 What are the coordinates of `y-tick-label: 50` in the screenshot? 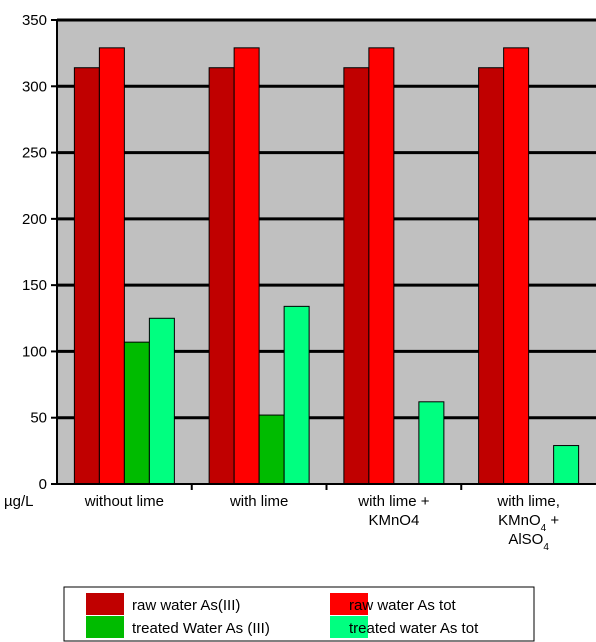 It's located at (38, 418).